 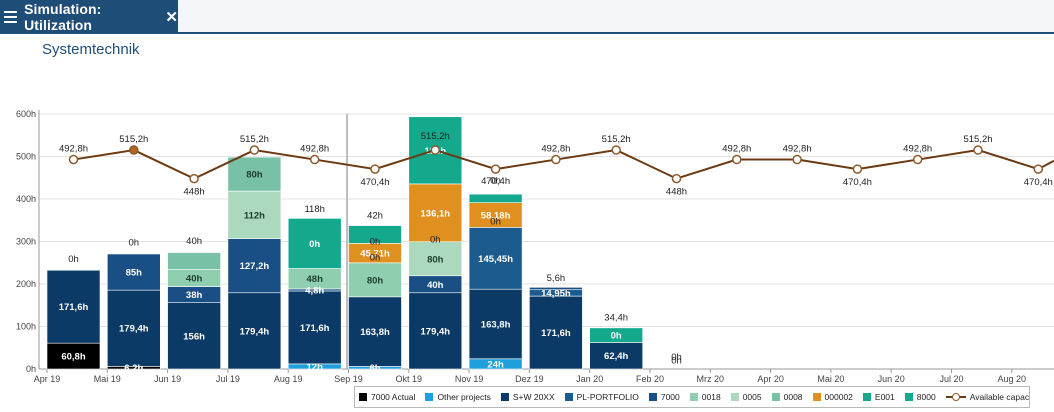 What do you see at coordinates (194, 279) in the screenshot?
I see `data-label: 40h` at bounding box center [194, 279].